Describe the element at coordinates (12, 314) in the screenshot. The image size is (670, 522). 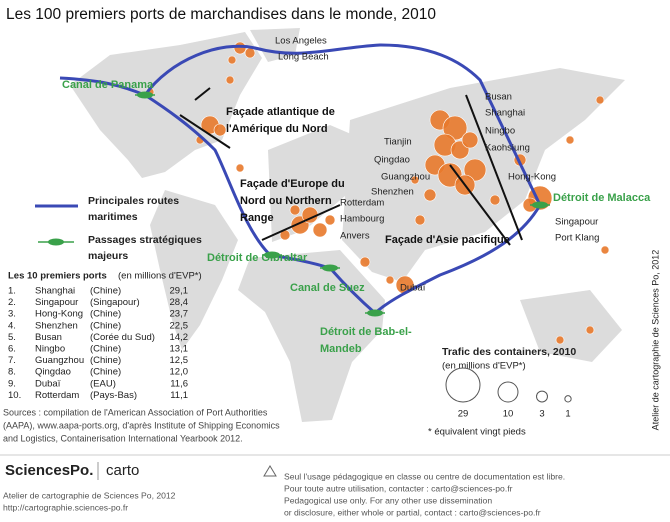
I see `table-cell: 3.` at that location.